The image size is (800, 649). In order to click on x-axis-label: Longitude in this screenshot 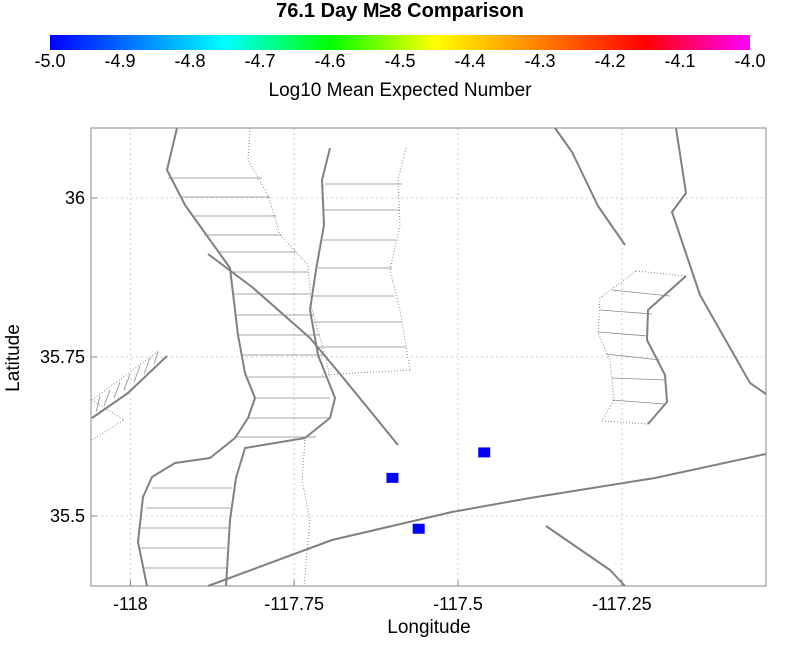, I will do `click(429, 627)`.